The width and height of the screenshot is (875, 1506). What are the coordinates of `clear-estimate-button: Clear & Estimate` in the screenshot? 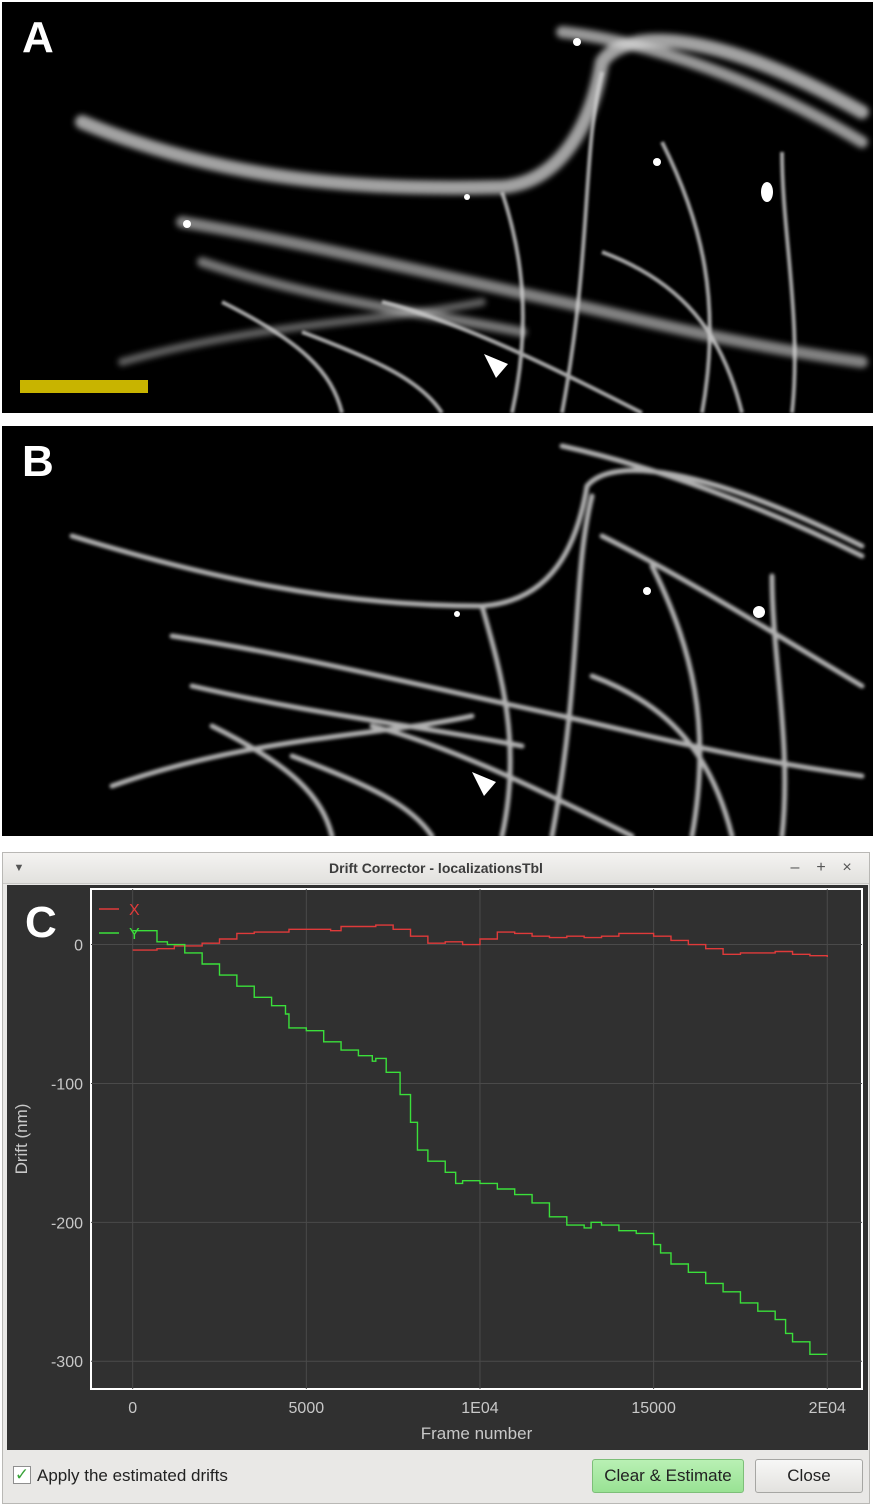 It's located at (668, 1476).